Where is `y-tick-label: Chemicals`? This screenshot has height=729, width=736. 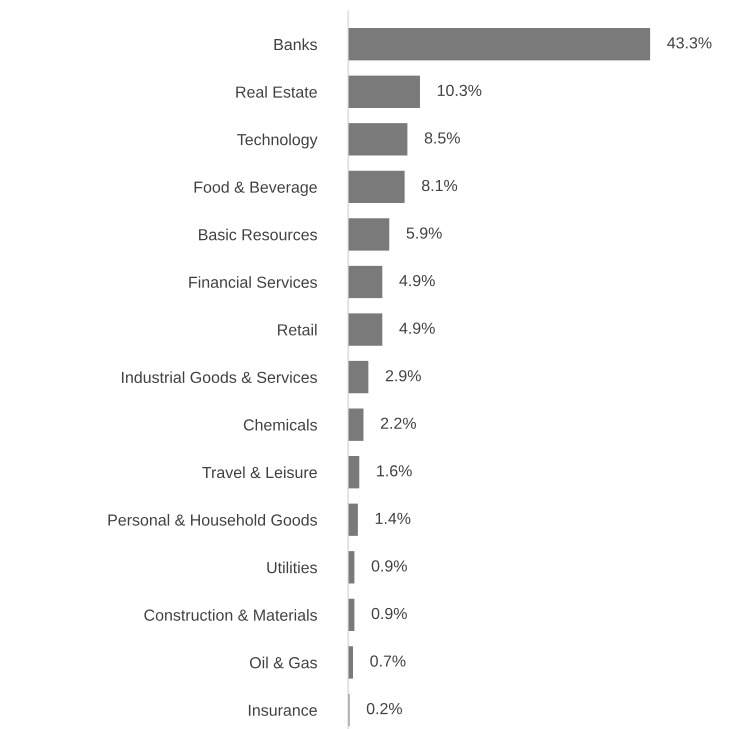 y-tick-label: Chemicals is located at coordinates (280, 424).